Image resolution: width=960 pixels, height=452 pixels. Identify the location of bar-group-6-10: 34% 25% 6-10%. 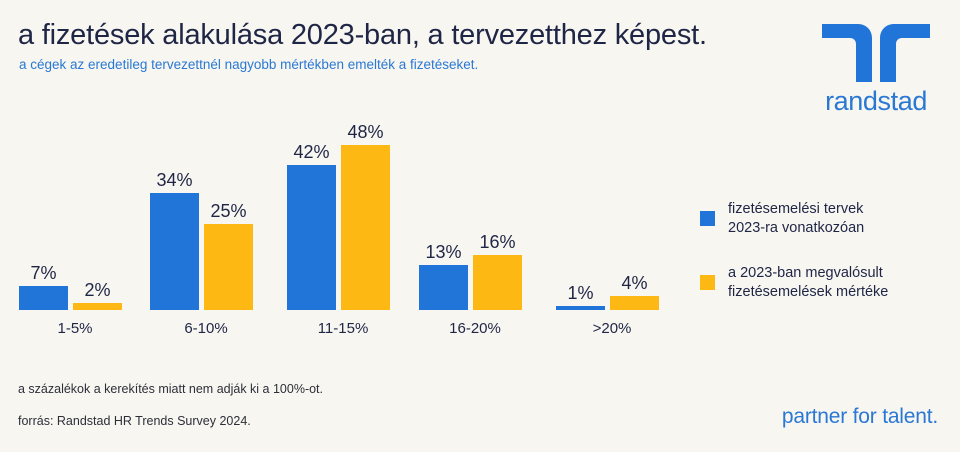
(206, 216).